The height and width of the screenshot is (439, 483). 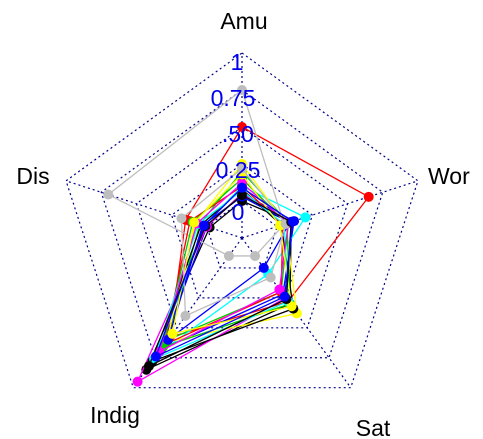 I want to click on axis-label-amu: Amu, so click(x=243, y=21).